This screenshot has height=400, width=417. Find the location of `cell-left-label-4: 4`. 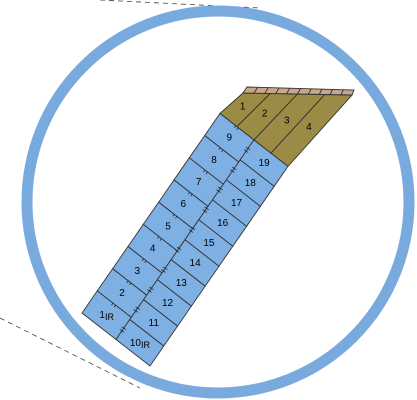

cell-left-label-4: 4 is located at coordinates (153, 249).